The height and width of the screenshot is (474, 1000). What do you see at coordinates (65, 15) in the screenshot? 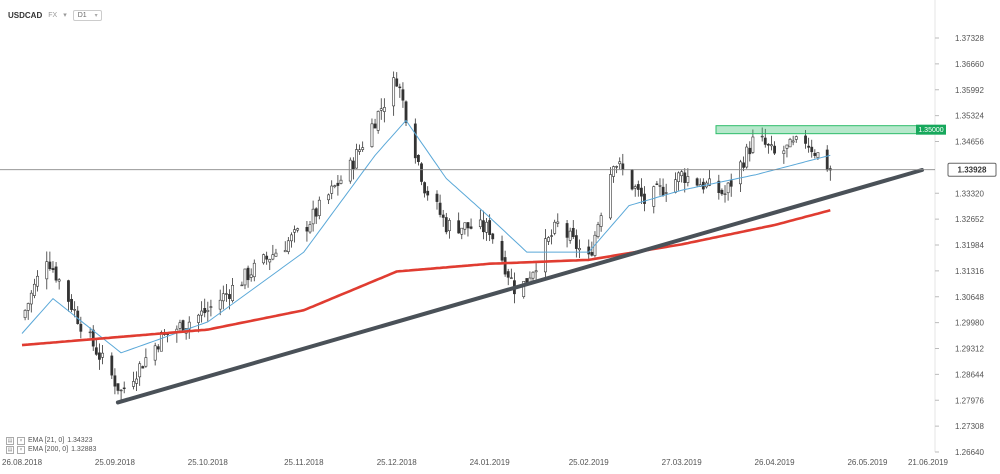
I see `chevron-down-icon: ▾` at bounding box center [65, 15].